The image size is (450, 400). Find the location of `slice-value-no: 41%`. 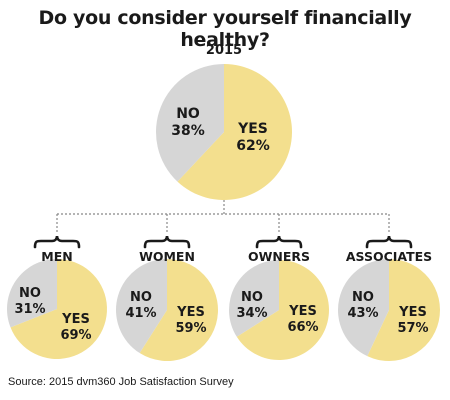

slice-value-no: 41% is located at coordinates (140, 313).